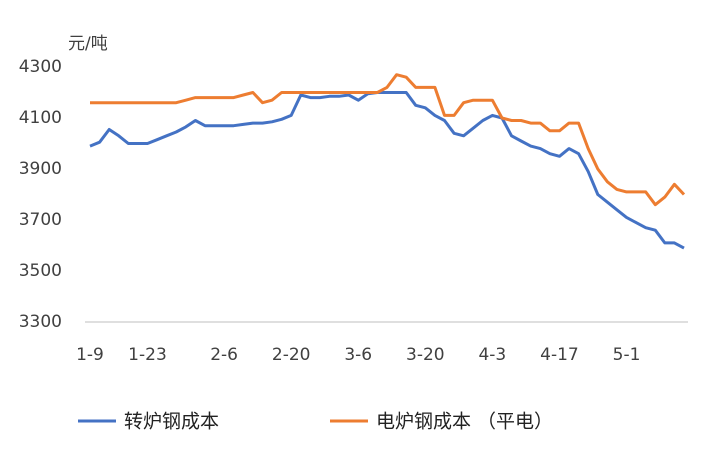 Image resolution: width=721 pixels, height=459 pixels. I want to click on x-tick-label: 2-6, so click(224, 355).